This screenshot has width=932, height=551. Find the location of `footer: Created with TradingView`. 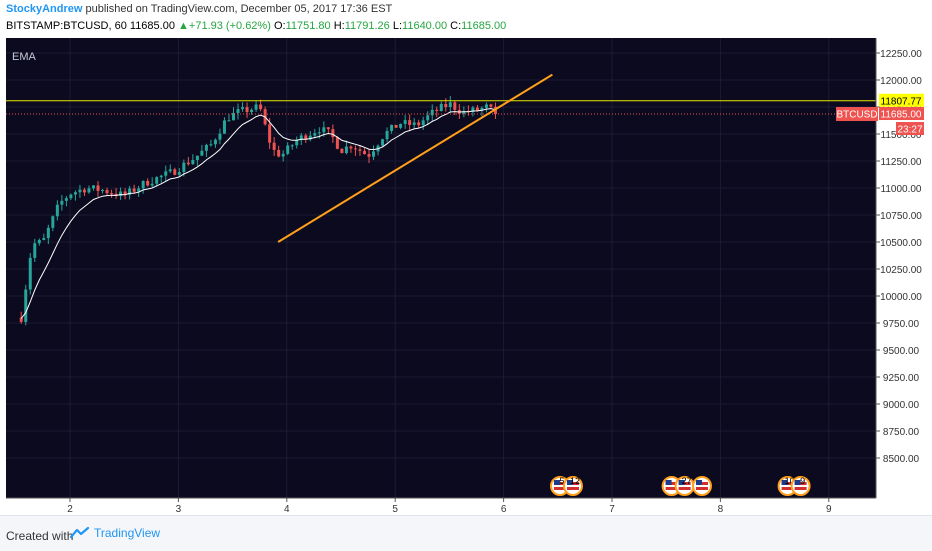

footer: Created with TradingView is located at coordinates (466, 533).